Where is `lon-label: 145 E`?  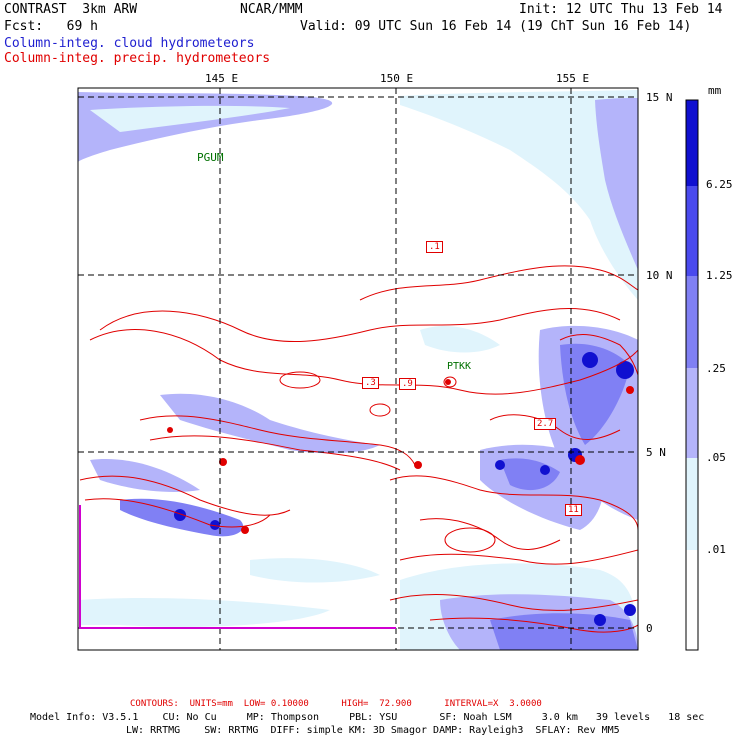
lon-label: 145 E is located at coordinates (222, 78).